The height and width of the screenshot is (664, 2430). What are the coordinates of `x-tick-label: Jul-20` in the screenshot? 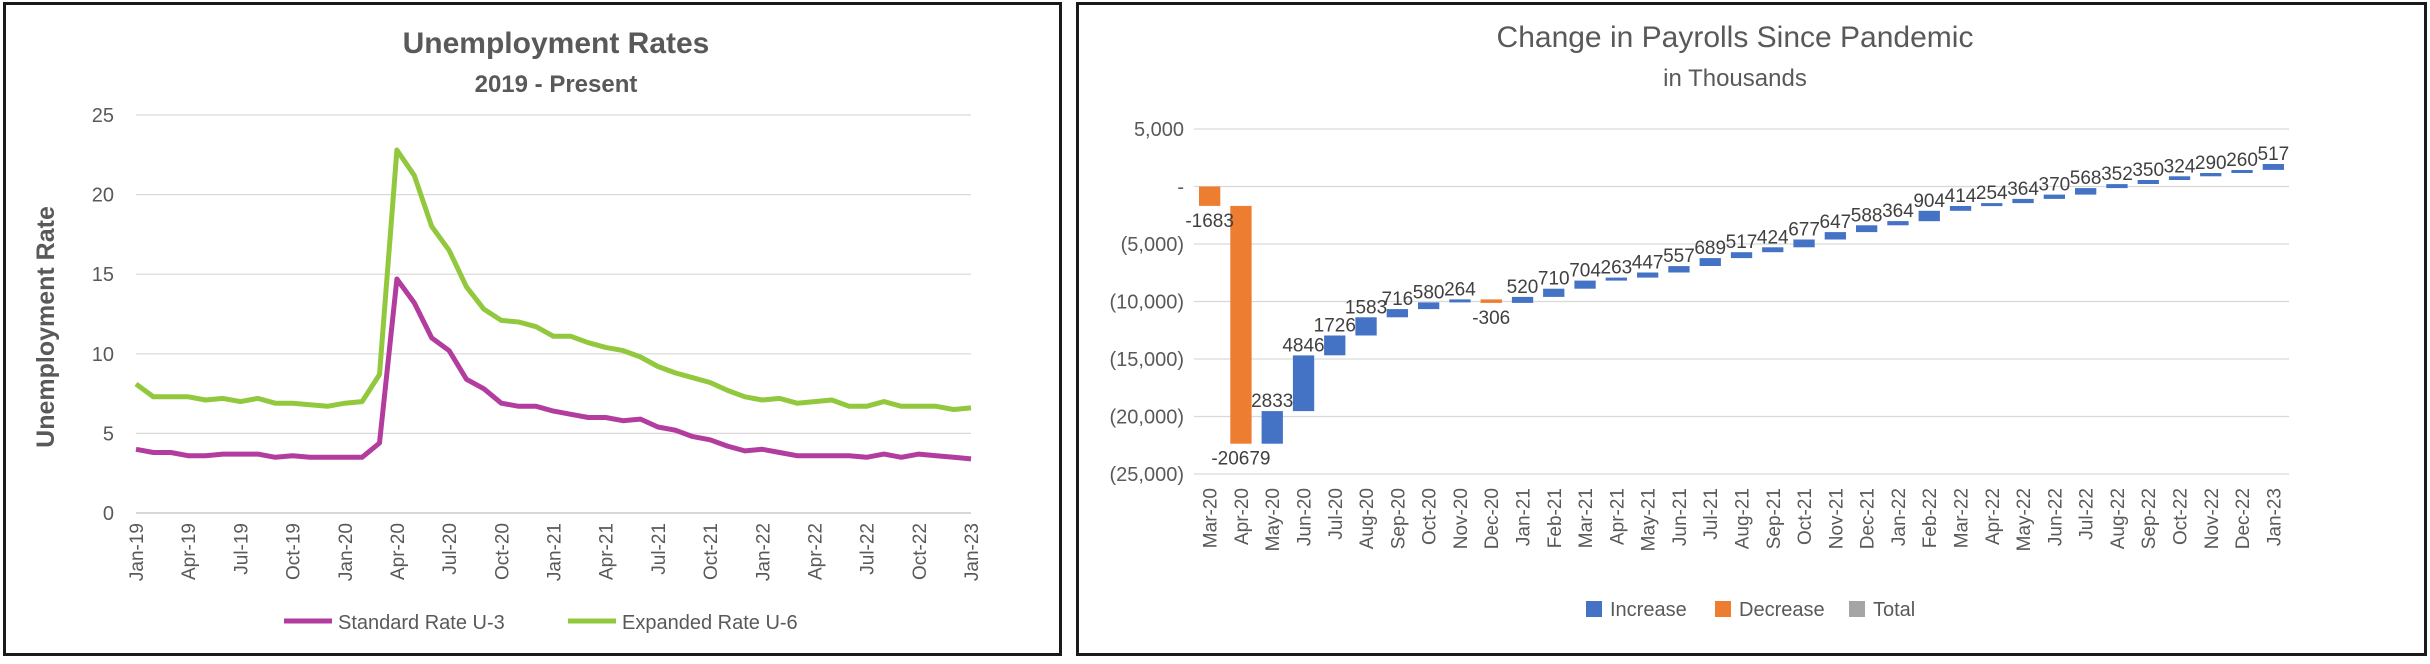 It's located at (1336, 514).